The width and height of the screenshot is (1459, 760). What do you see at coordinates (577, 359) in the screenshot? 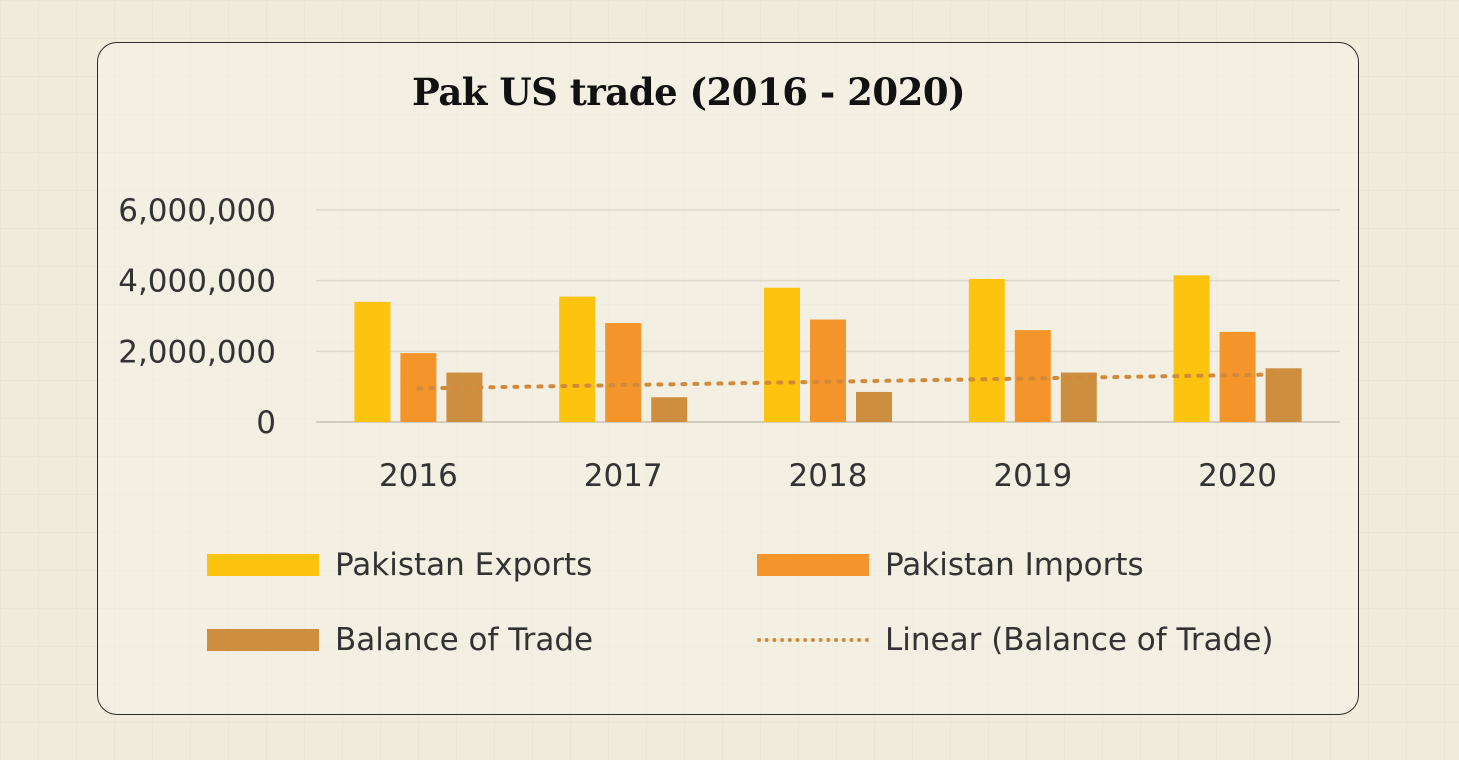
I see `bar-pakistan-exports-2017` at bounding box center [577, 359].